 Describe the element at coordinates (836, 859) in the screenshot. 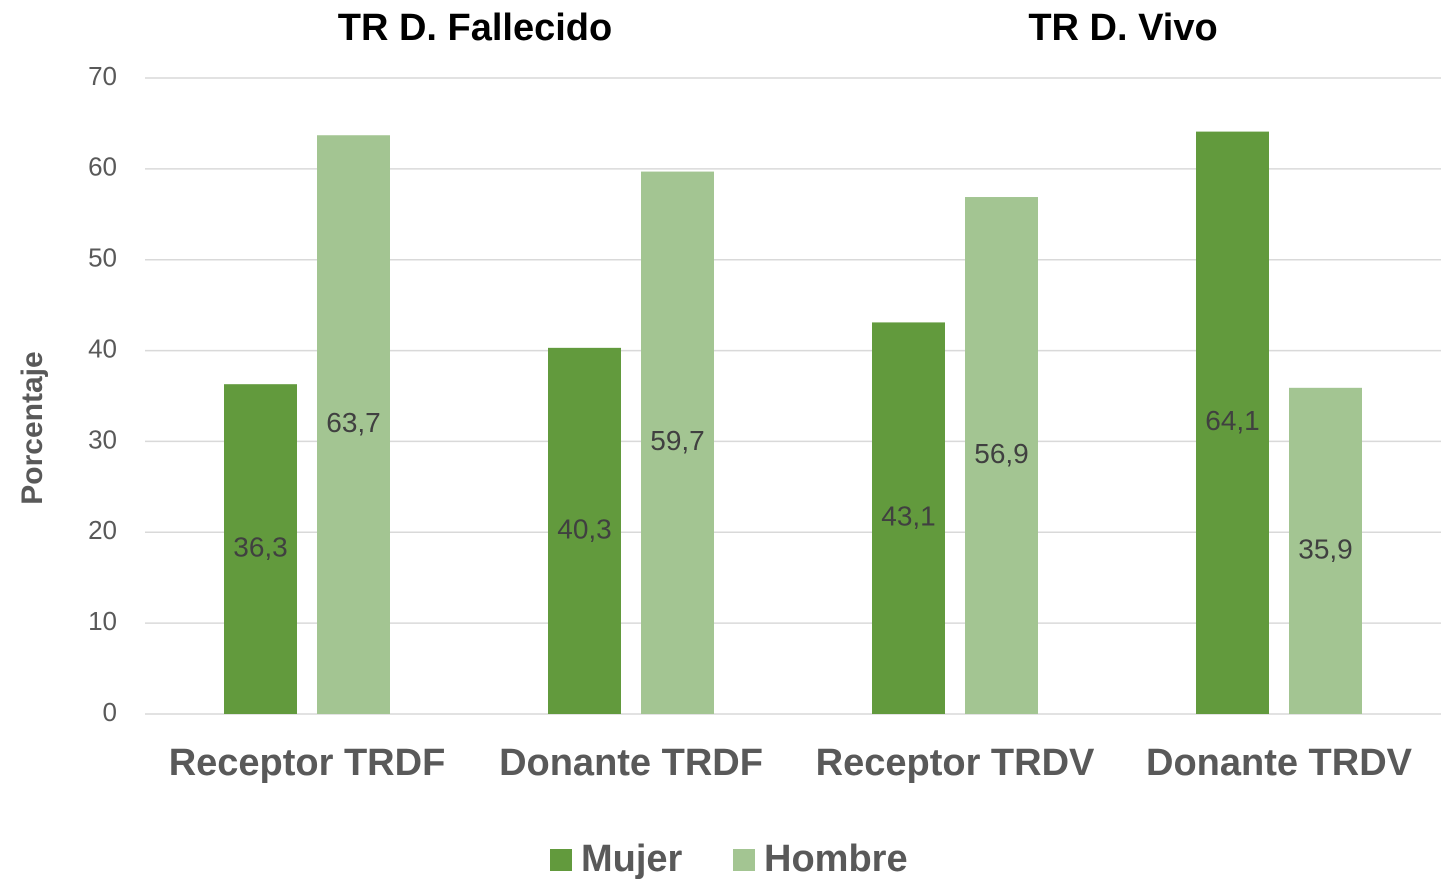

I see `legend-label: Hombre` at that location.